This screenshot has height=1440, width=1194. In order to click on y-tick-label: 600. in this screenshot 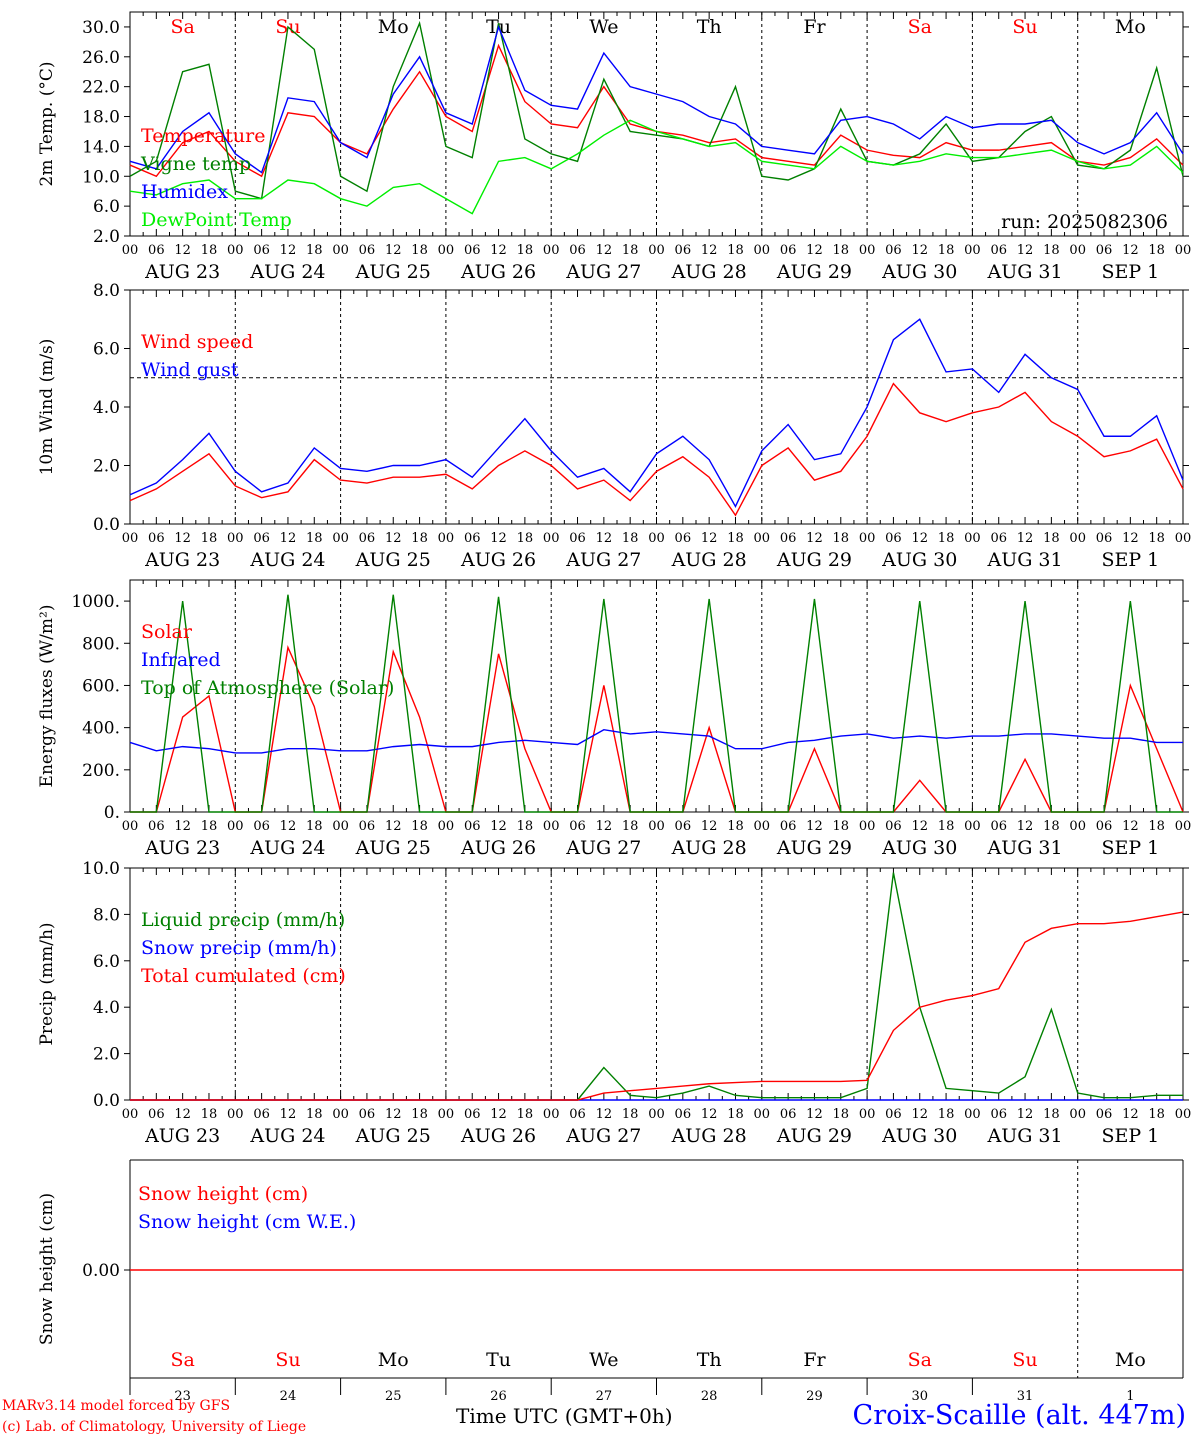, I will do `click(101, 686)`.